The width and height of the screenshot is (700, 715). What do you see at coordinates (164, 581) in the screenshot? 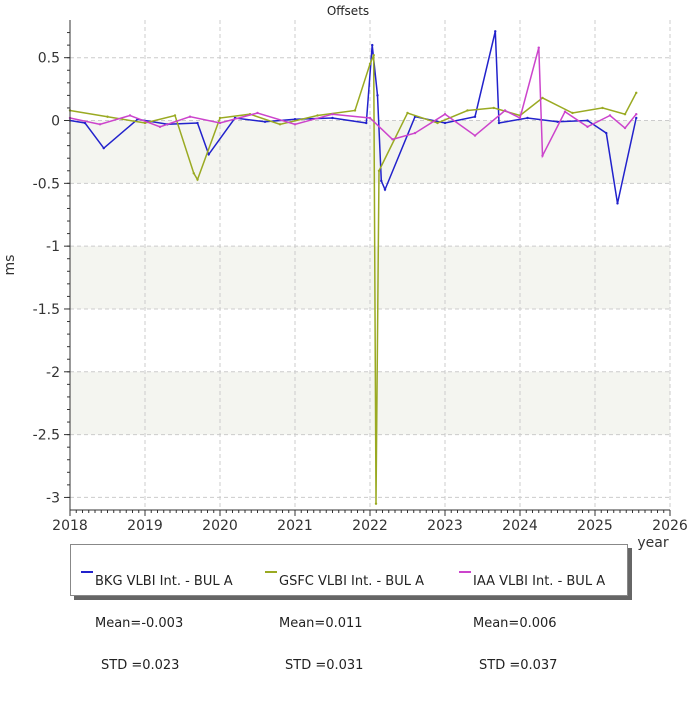
I see `legend-series-name: BKG VLBI Int. - BUL A` at bounding box center [164, 581].